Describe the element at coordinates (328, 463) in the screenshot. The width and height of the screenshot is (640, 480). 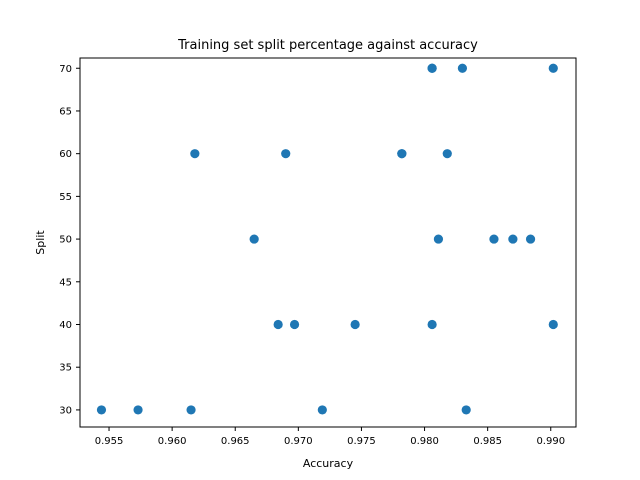
I see `x-axis-label: Accuracy` at that location.